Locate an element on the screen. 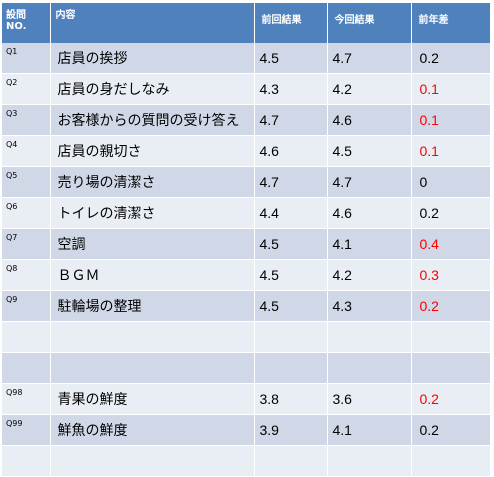  question-number-cell: Q99 is located at coordinates (26, 430).